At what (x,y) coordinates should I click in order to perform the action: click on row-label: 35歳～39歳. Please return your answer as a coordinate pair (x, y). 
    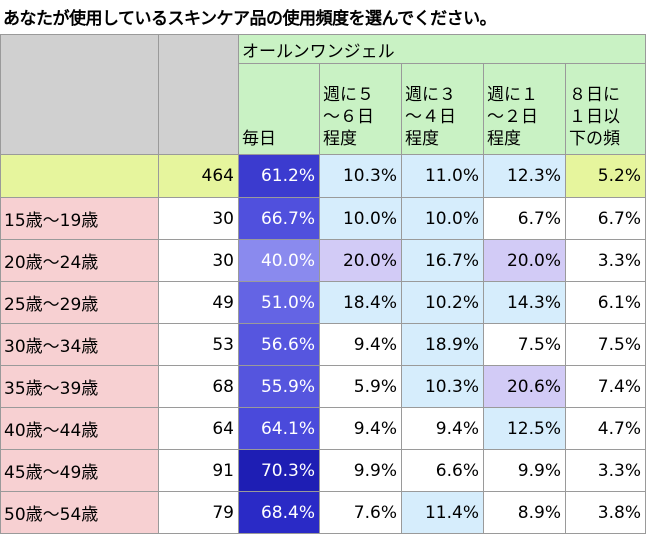
    Looking at the image, I should click on (79, 386).